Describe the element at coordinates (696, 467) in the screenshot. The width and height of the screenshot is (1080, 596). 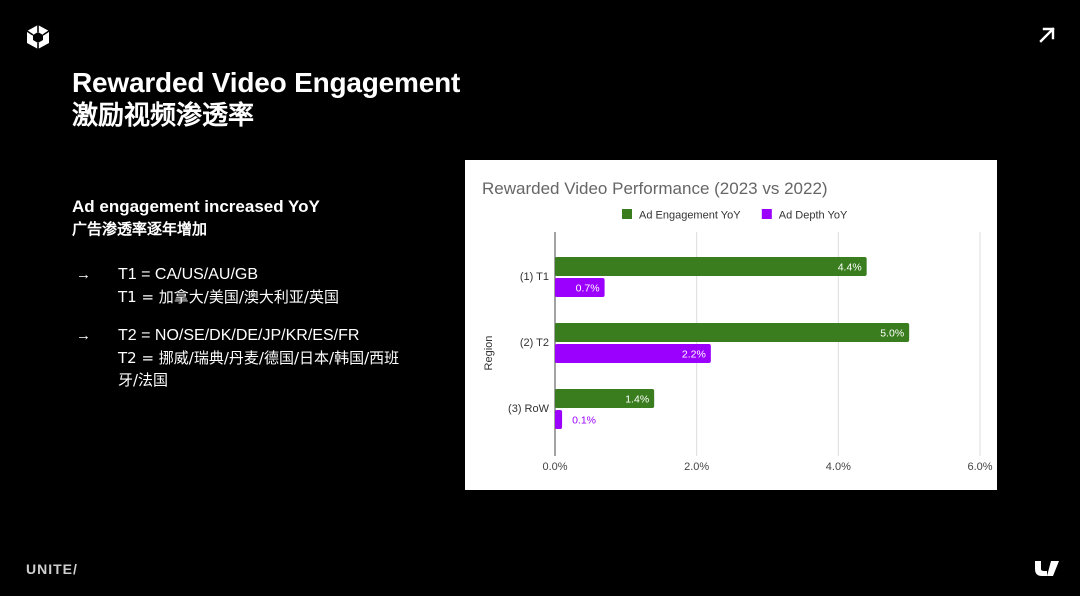
I see `x-tick-label-1: 2.0%` at that location.